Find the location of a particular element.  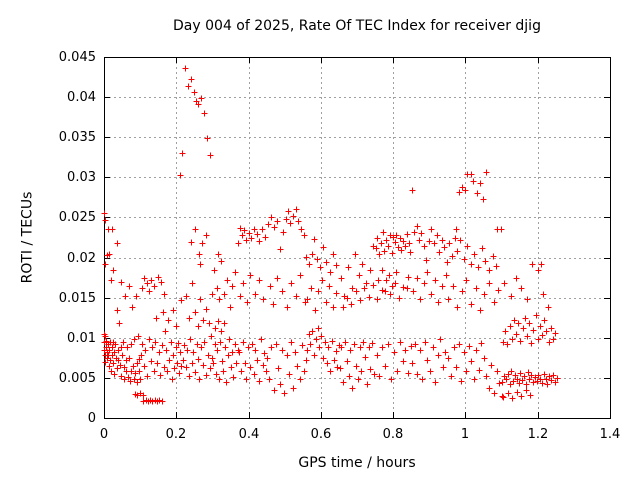

y-tick-label: 0.035 is located at coordinates (77, 137).